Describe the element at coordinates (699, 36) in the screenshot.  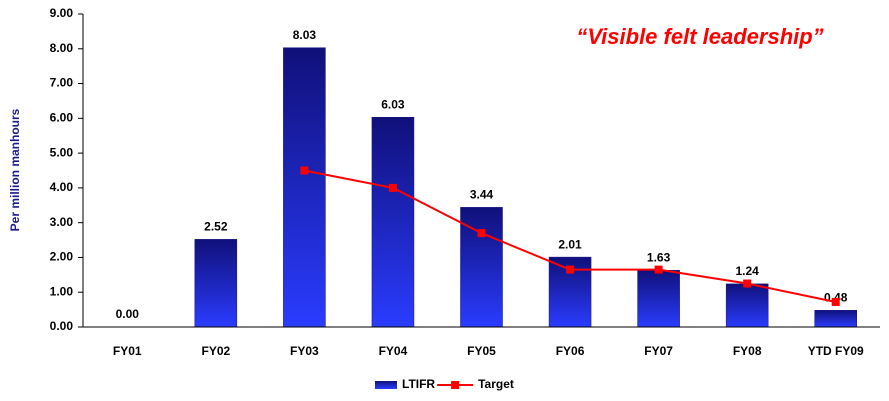
I see `annotation: “Visible felt leadership”` at that location.